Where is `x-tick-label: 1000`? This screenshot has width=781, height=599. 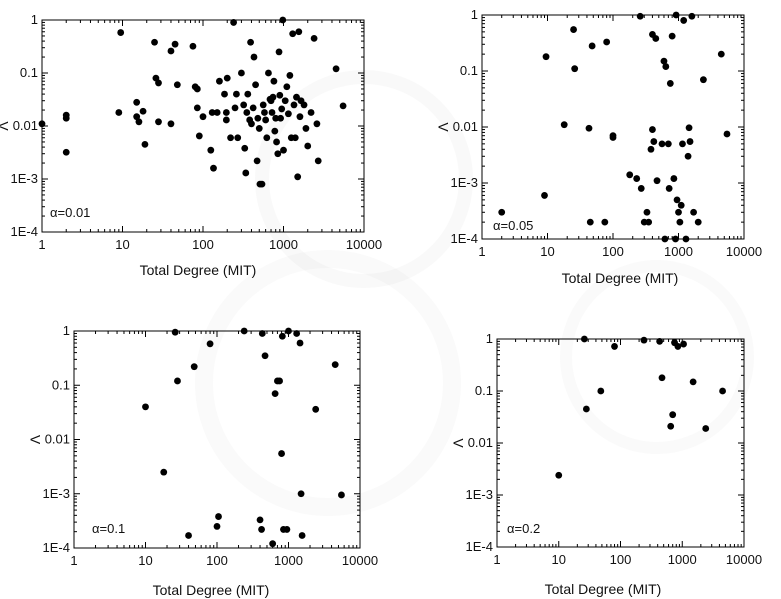 x-tick-label: 1000 is located at coordinates (288, 560).